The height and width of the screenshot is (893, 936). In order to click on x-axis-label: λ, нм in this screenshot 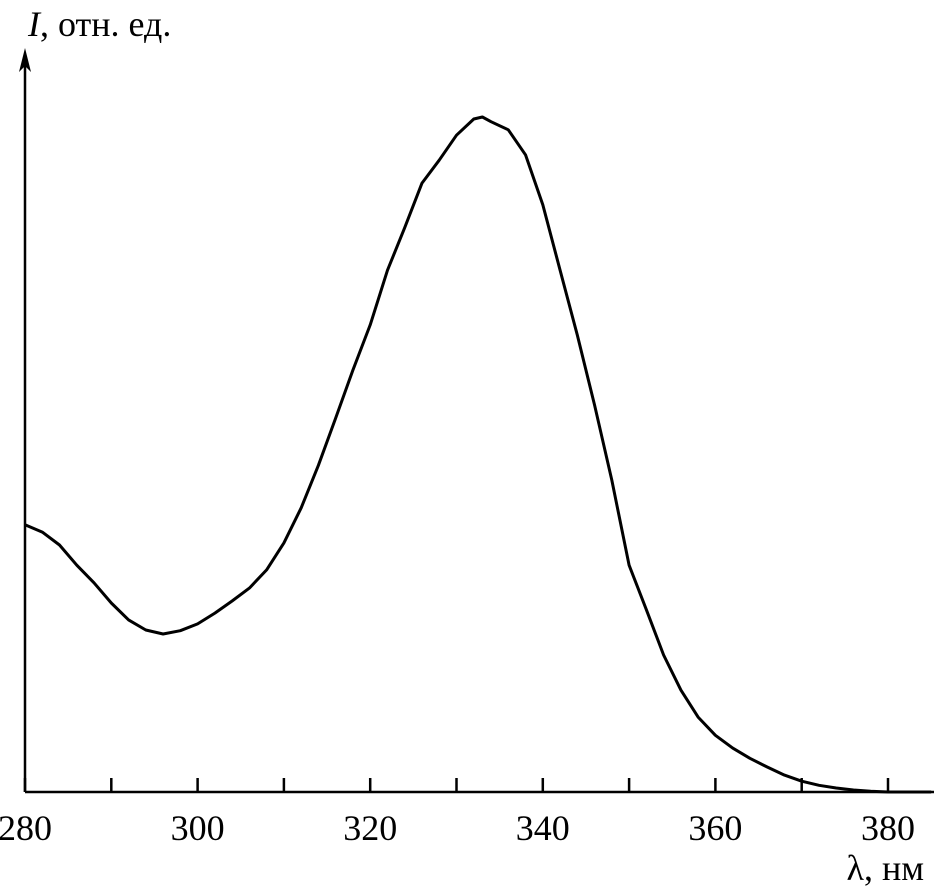, I will do `click(885, 868)`.